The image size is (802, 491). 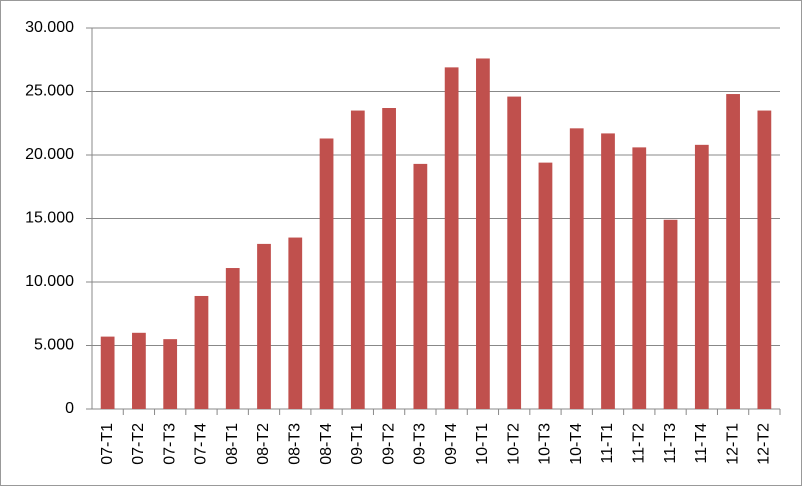 I want to click on x-tick-label: 09-T2, so click(x=388, y=444).